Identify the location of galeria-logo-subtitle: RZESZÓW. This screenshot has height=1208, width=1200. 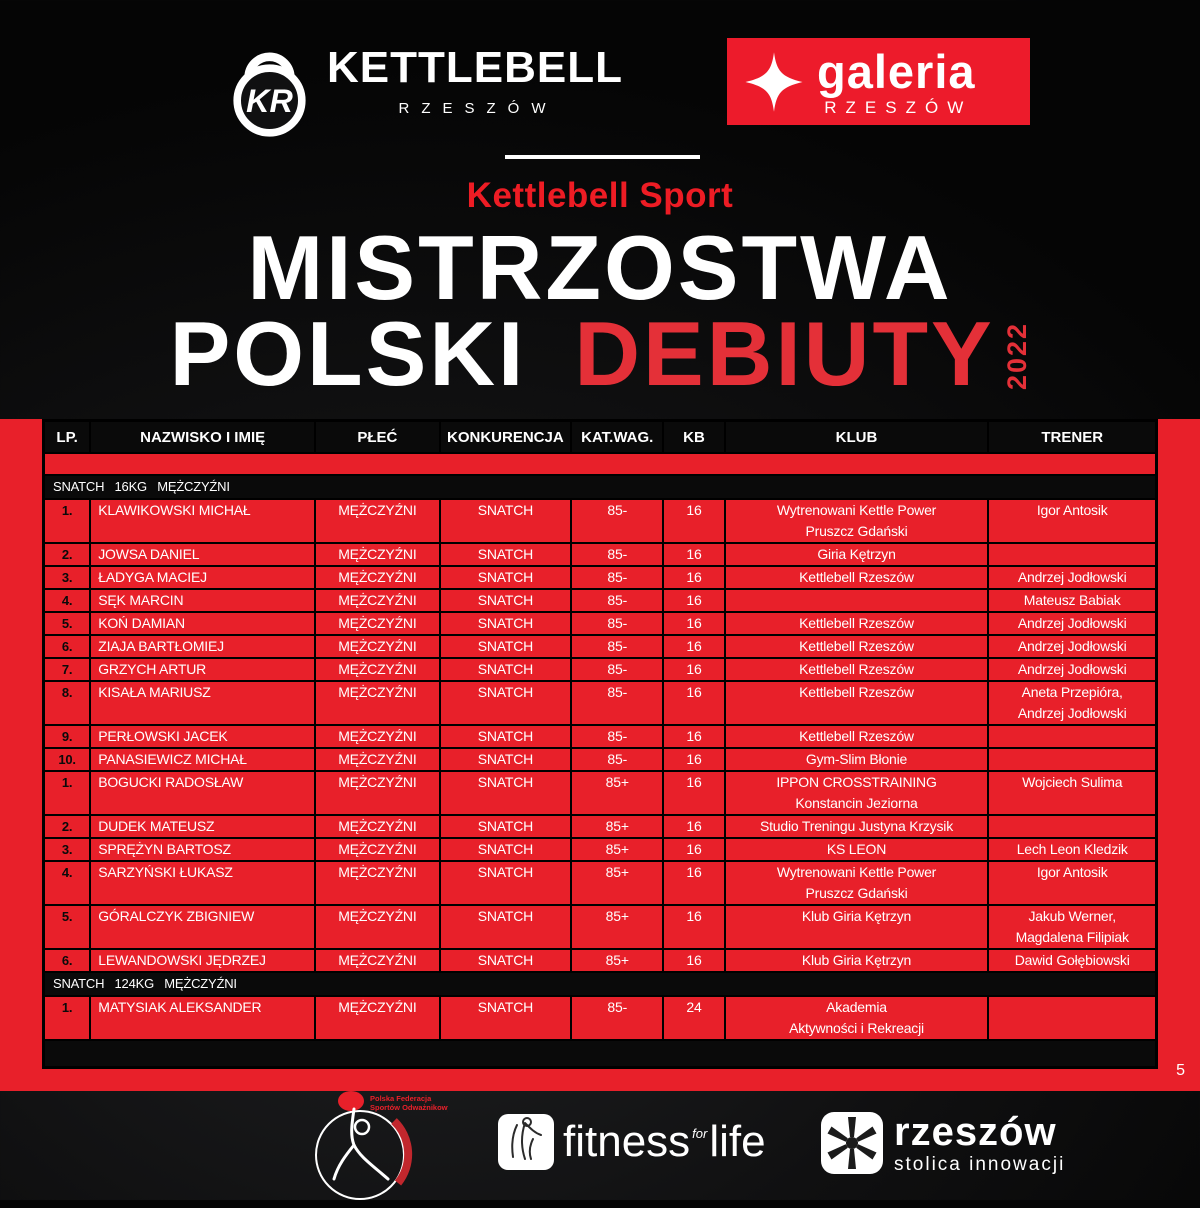
(898, 107).